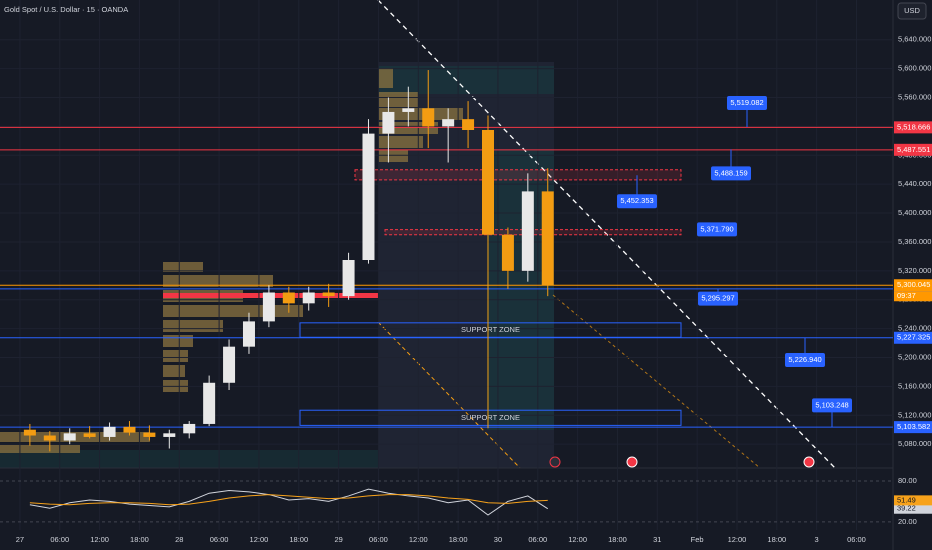 This screenshot has height=550, width=932. Describe the element at coordinates (906, 295) in the screenshot. I see `countdown: 09:37` at that location.